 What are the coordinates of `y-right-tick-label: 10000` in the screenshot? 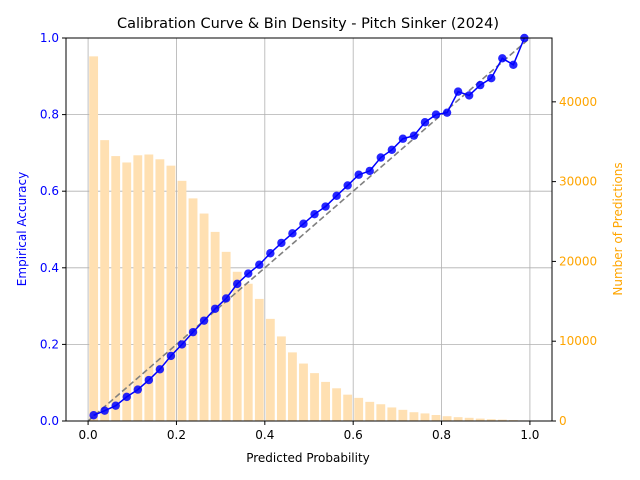 It's located at (578, 341).